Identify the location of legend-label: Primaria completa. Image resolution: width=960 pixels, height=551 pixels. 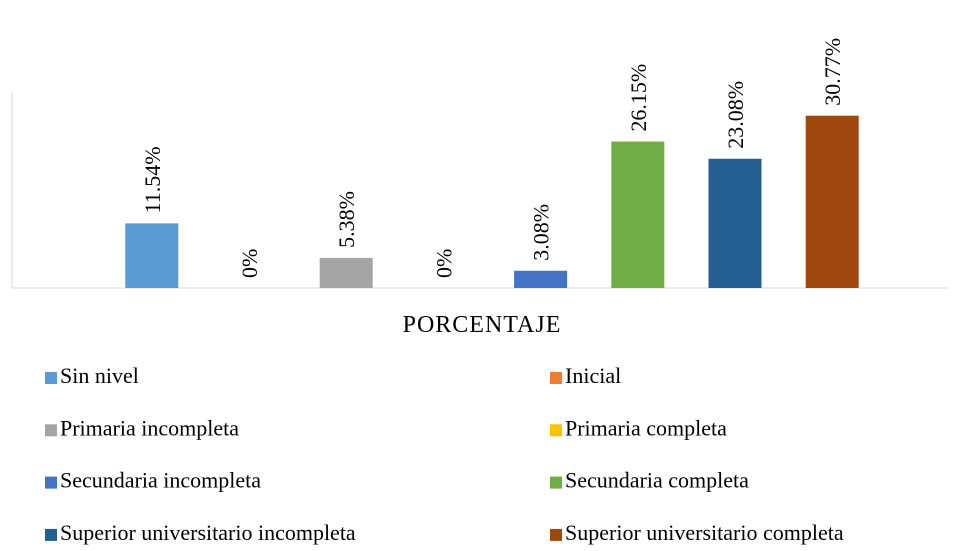
(646, 427).